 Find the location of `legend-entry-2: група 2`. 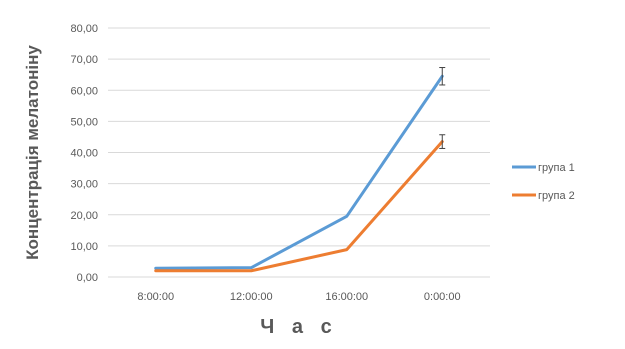

legend-entry-2: група 2 is located at coordinates (543, 196).